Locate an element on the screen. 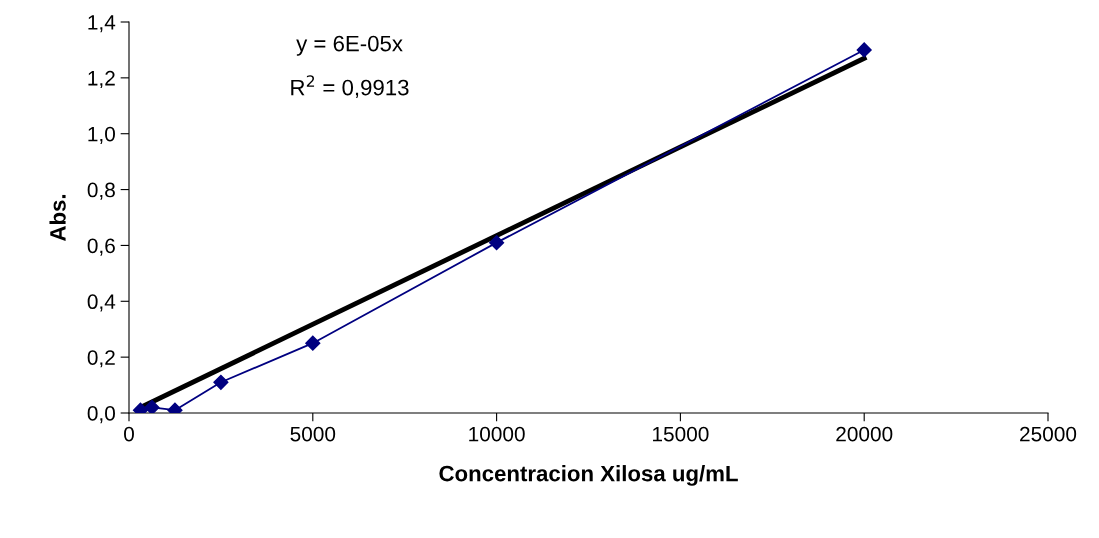 Image resolution: width=1099 pixels, height=538 pixels. y-tick-label: 1,4 is located at coordinates (102, 24).